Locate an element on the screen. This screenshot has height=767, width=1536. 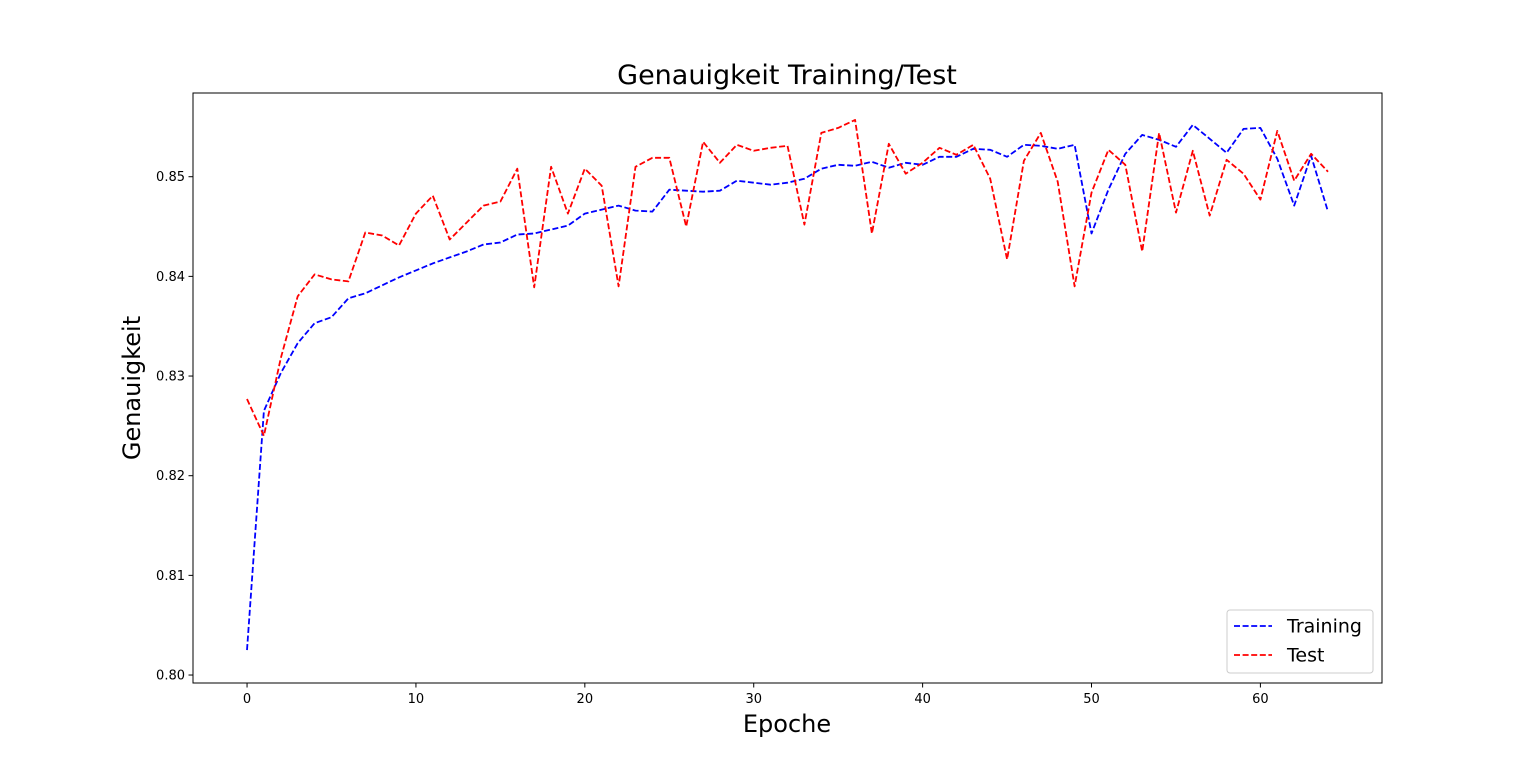
x-tick-label: 20 is located at coordinates (585, 699).